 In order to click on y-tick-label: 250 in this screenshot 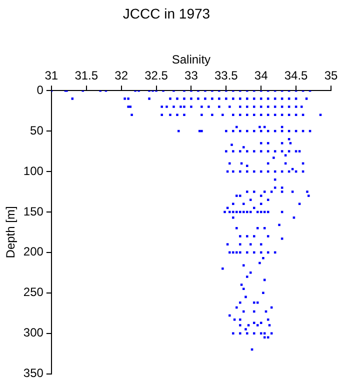, I will do `click(33, 292)`.